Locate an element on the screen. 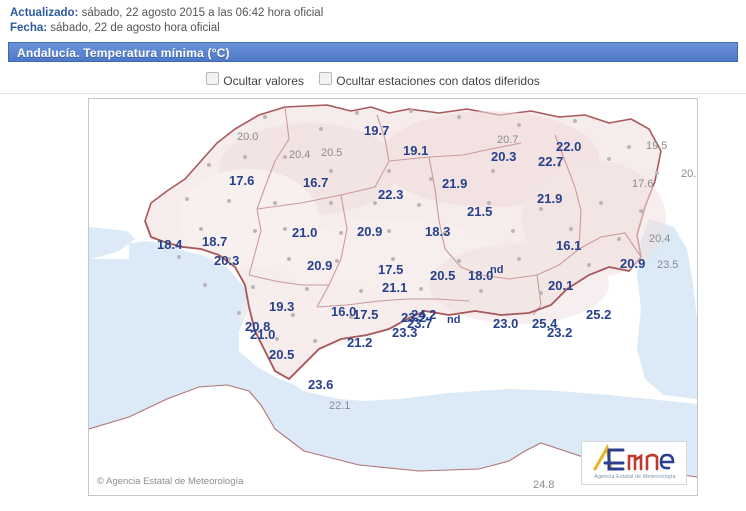  hide-deferred-control: Ocultar estaciones con datos diferidos is located at coordinates (429, 80).